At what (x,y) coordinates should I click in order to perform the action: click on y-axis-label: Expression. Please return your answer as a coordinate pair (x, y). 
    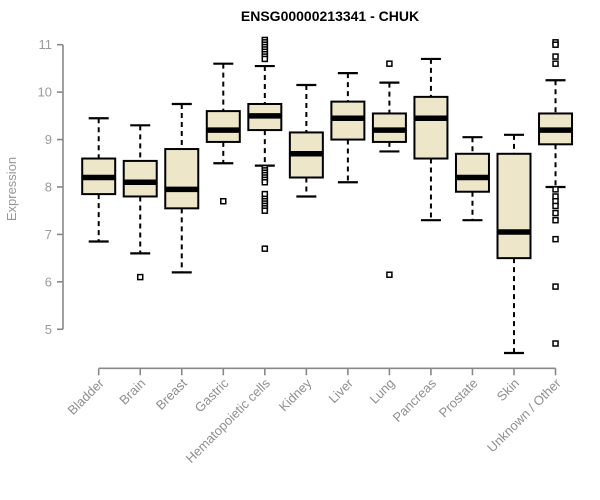
    Looking at the image, I should click on (11, 189).